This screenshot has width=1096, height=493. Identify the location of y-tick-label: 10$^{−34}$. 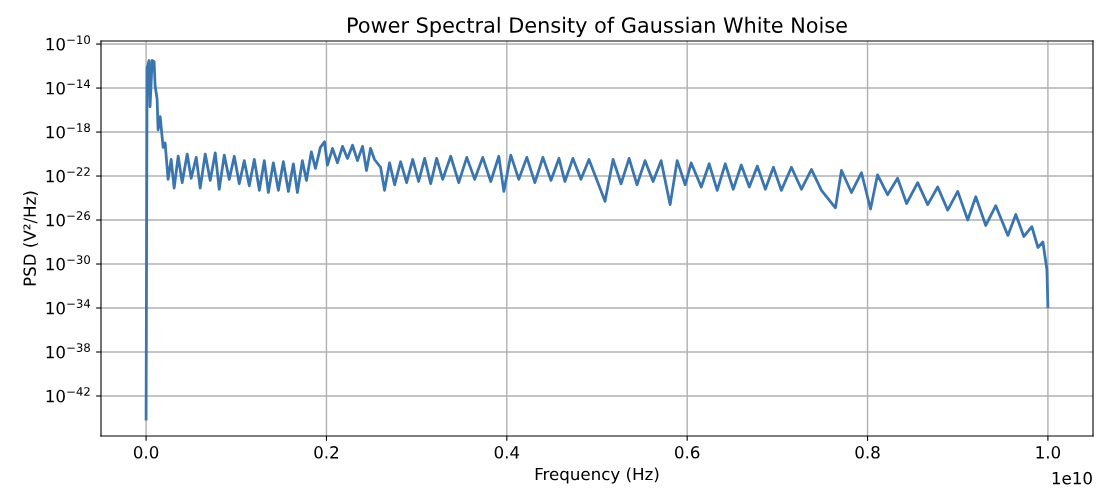
(68, 307).